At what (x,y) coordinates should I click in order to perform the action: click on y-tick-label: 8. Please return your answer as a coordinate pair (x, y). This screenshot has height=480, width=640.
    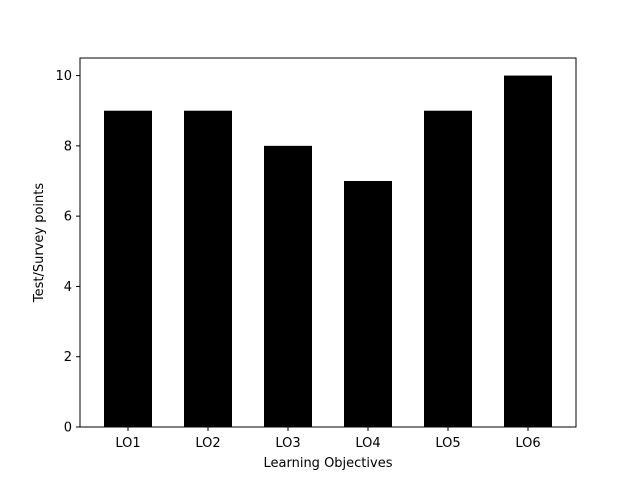
    Looking at the image, I should click on (68, 146).